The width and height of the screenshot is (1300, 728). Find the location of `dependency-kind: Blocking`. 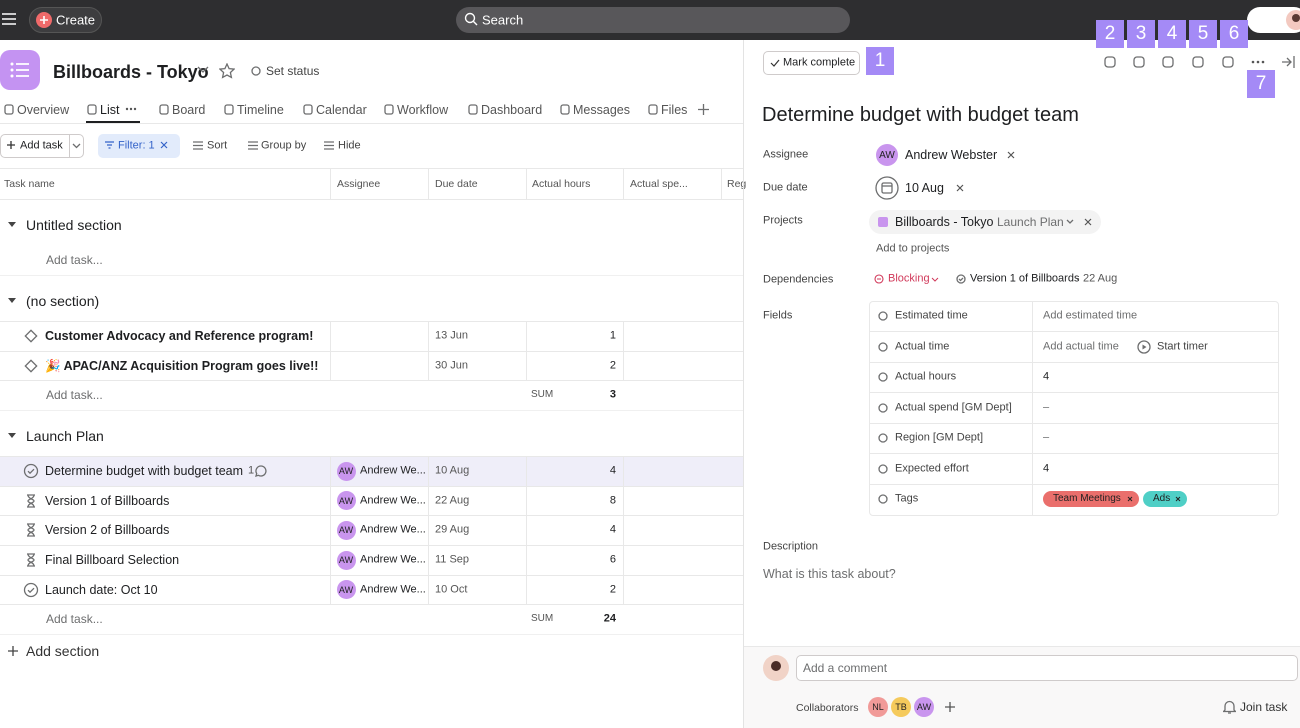

dependency-kind: Blocking is located at coordinates (909, 278).